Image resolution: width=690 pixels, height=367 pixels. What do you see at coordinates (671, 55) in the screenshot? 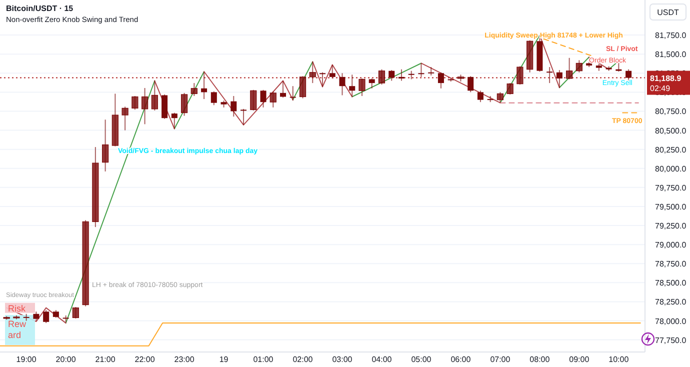
I see `y-tick-label: 81,500.0` at bounding box center [671, 55].